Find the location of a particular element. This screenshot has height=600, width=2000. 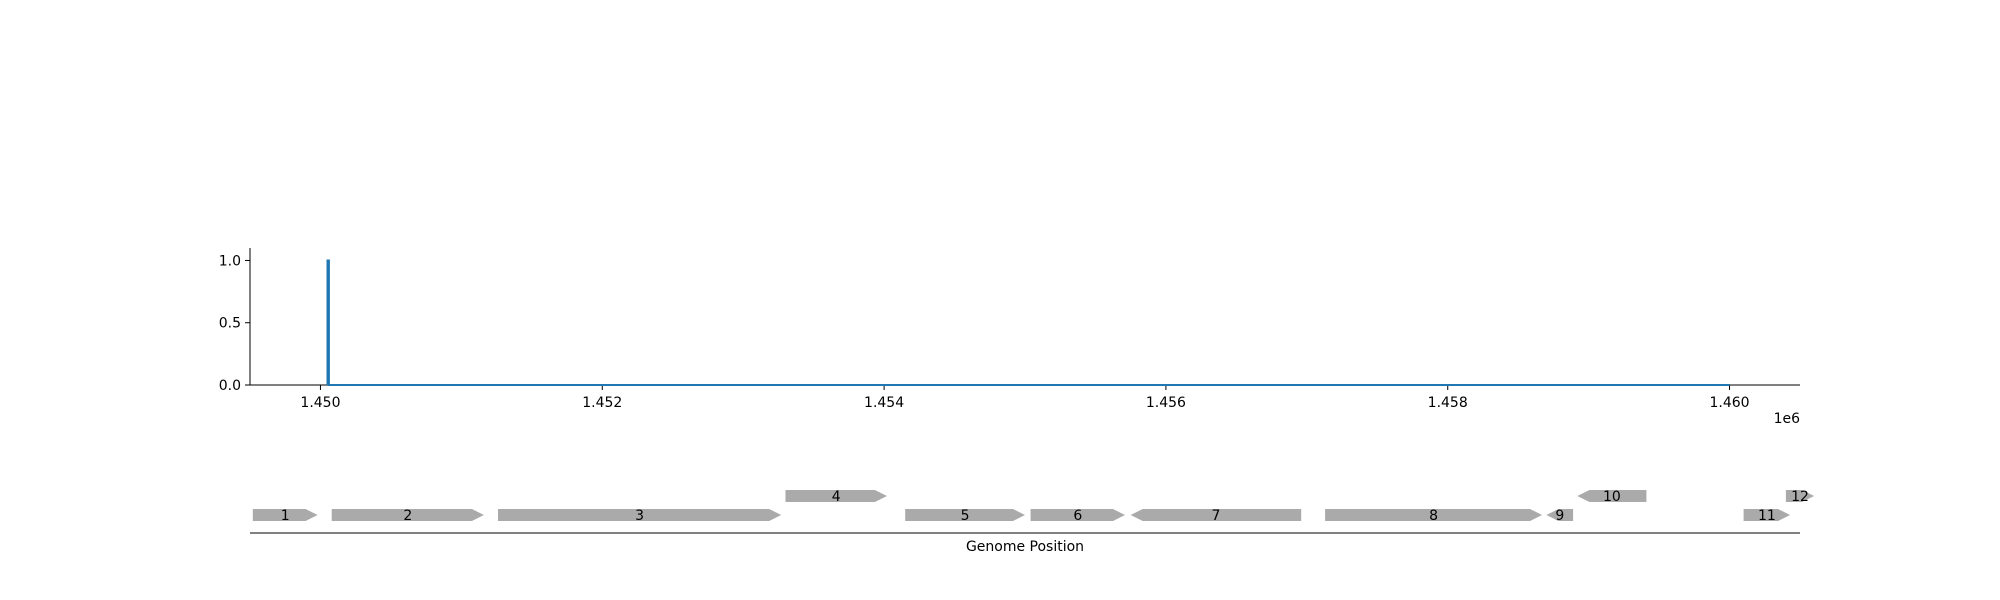

gene-label: 3 is located at coordinates (639, 516).